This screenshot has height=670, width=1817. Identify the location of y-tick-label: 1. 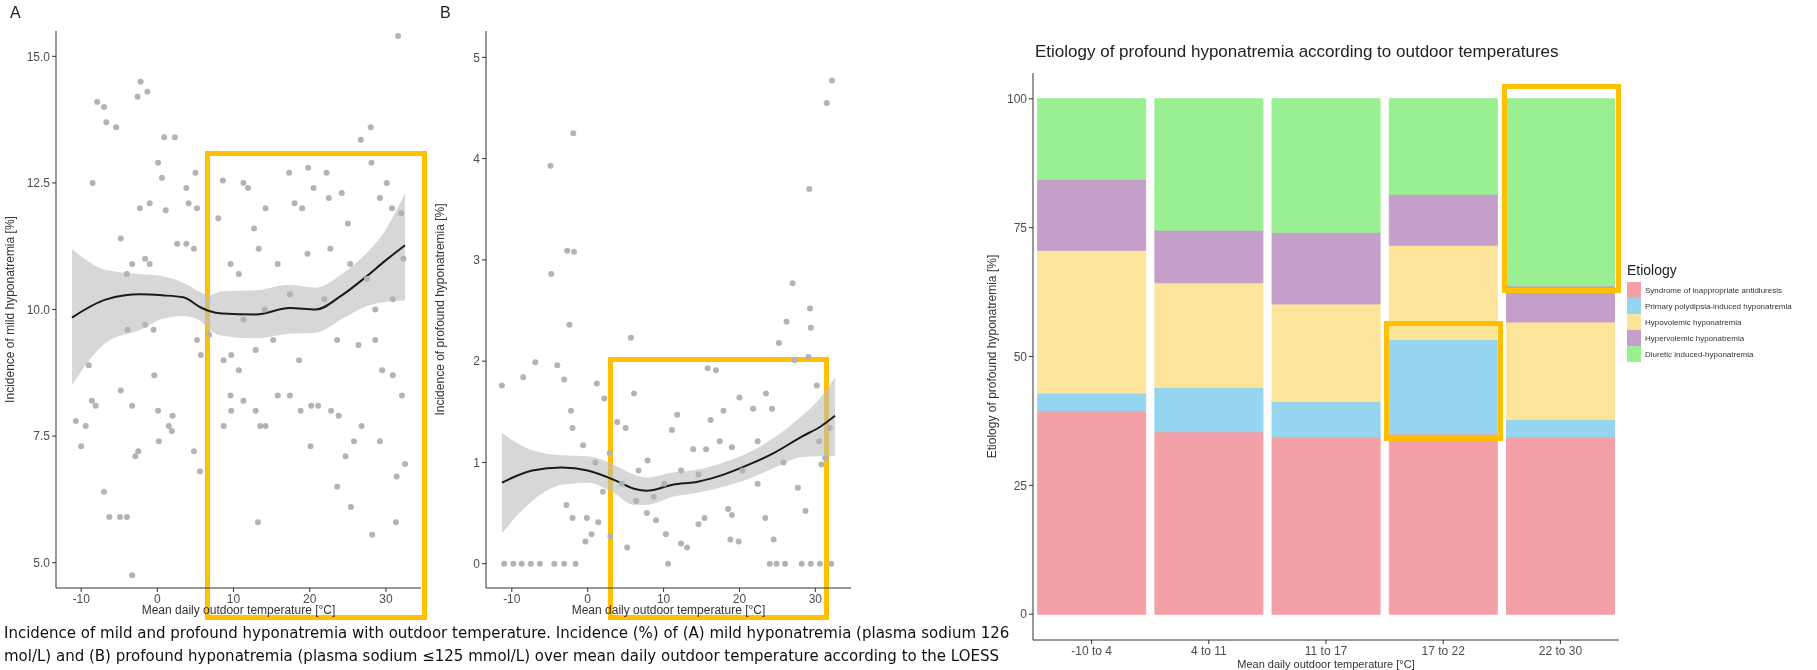
(477, 462).